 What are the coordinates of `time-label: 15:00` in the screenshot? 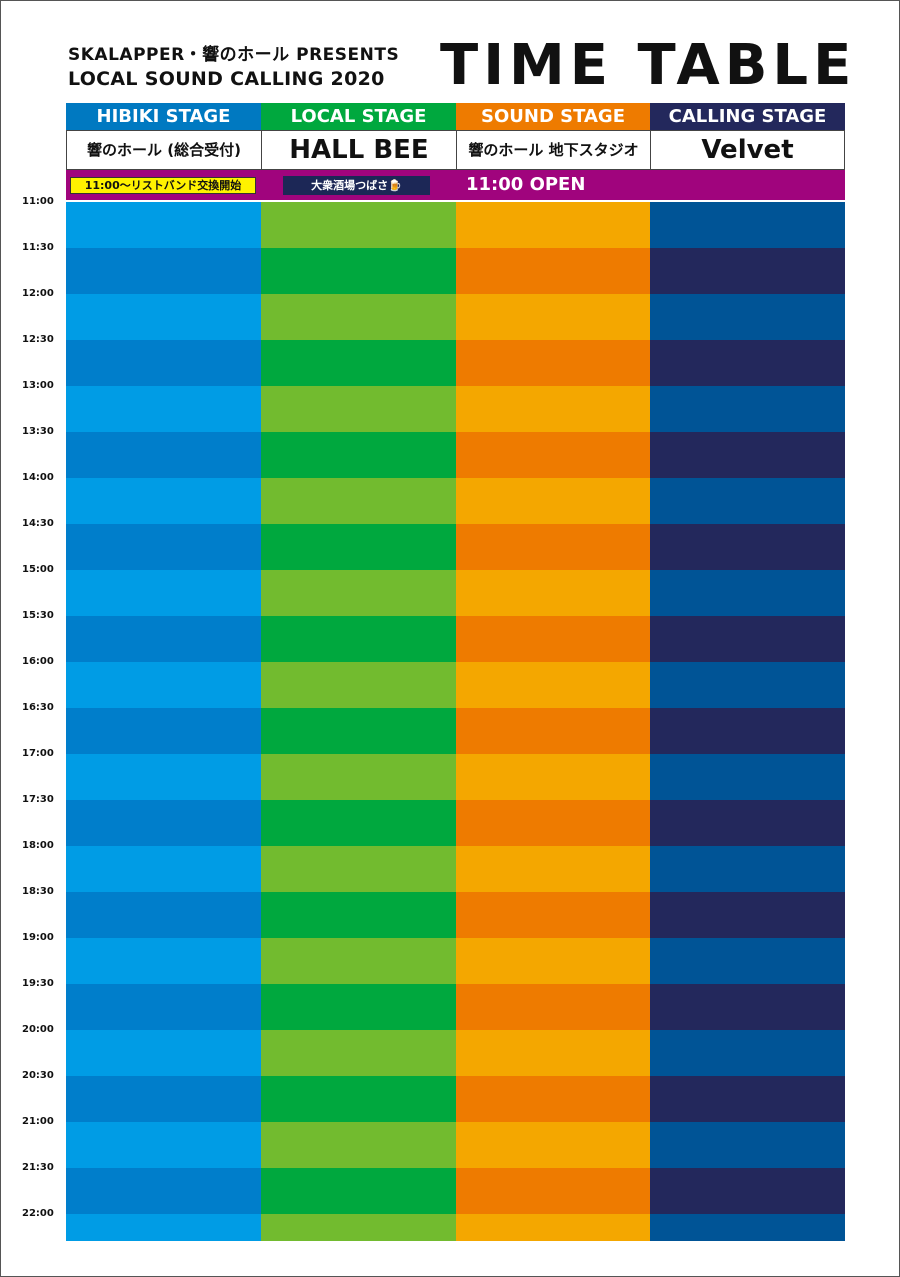 It's located at (38, 569).